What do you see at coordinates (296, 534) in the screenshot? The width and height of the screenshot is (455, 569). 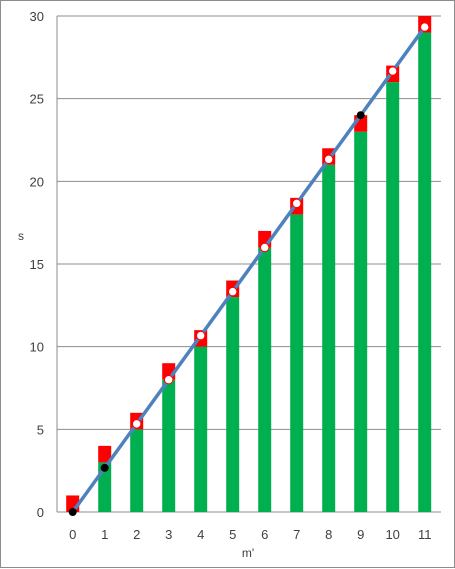 I see `x-tick-label: 7` at bounding box center [296, 534].